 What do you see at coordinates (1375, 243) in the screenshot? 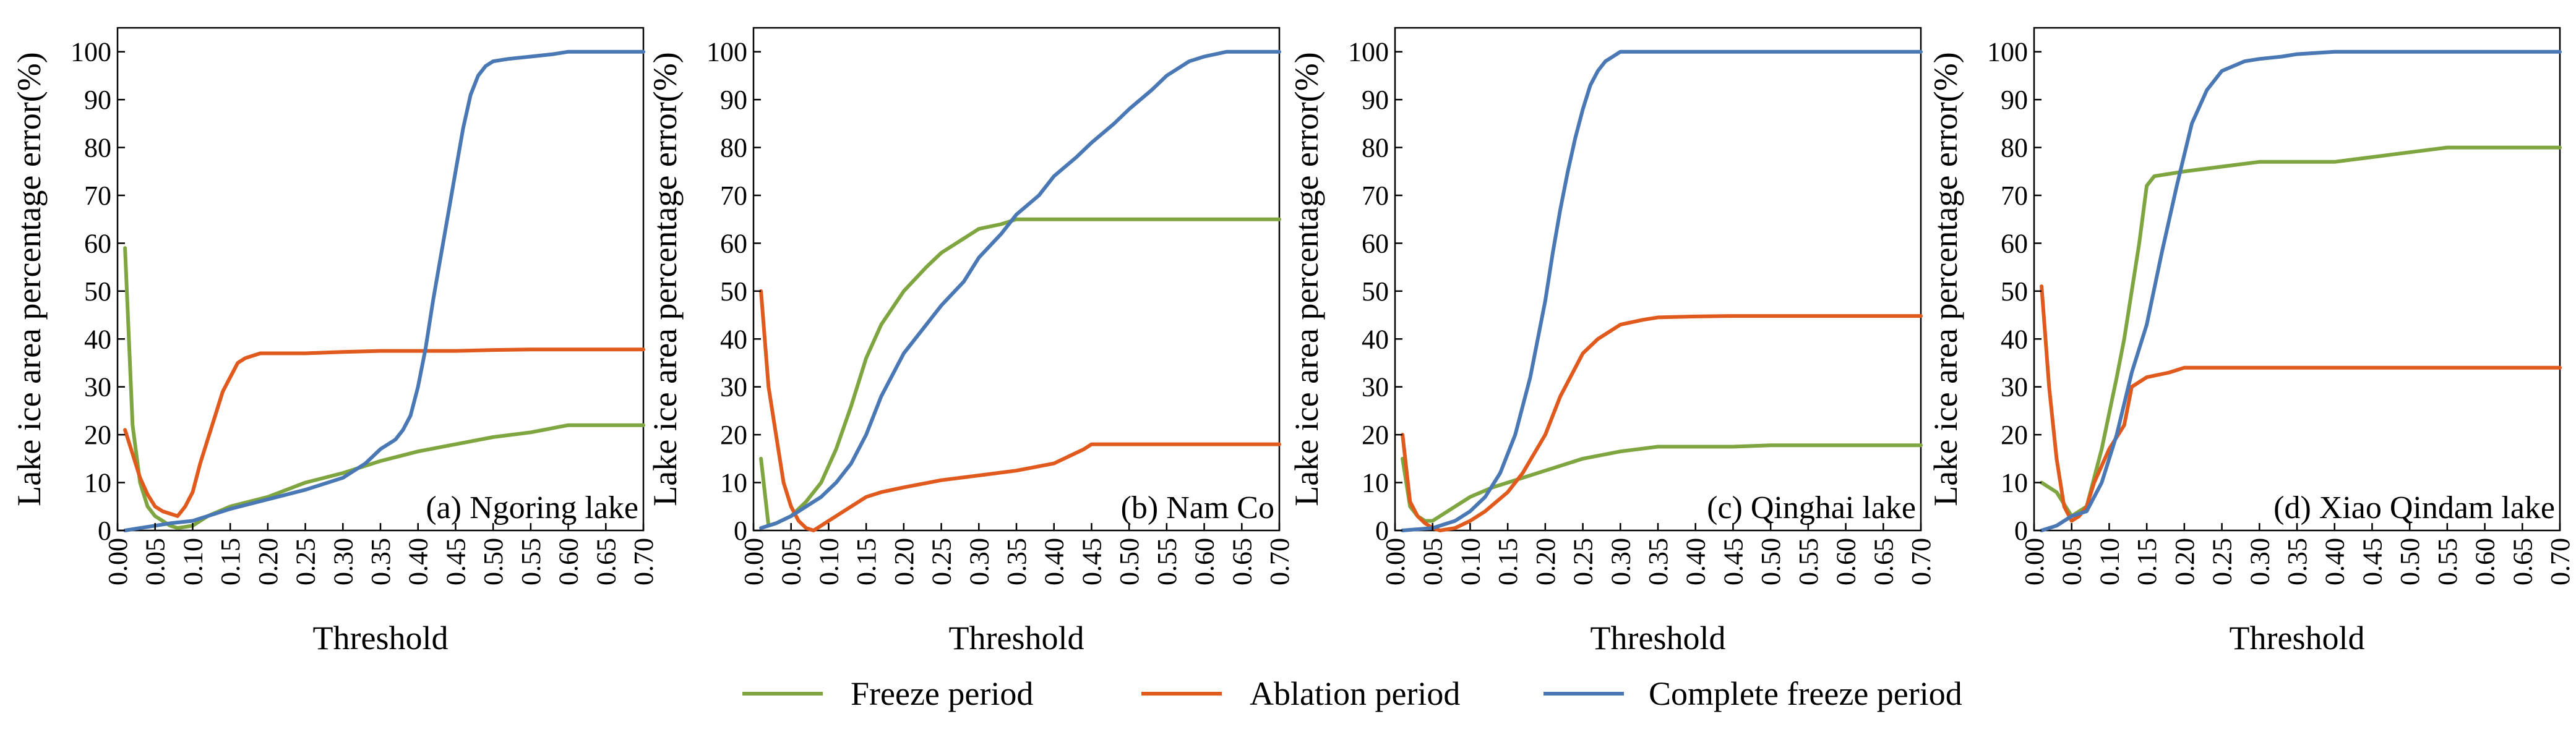
I see `y-tick-label-c-60: 60` at bounding box center [1375, 243].